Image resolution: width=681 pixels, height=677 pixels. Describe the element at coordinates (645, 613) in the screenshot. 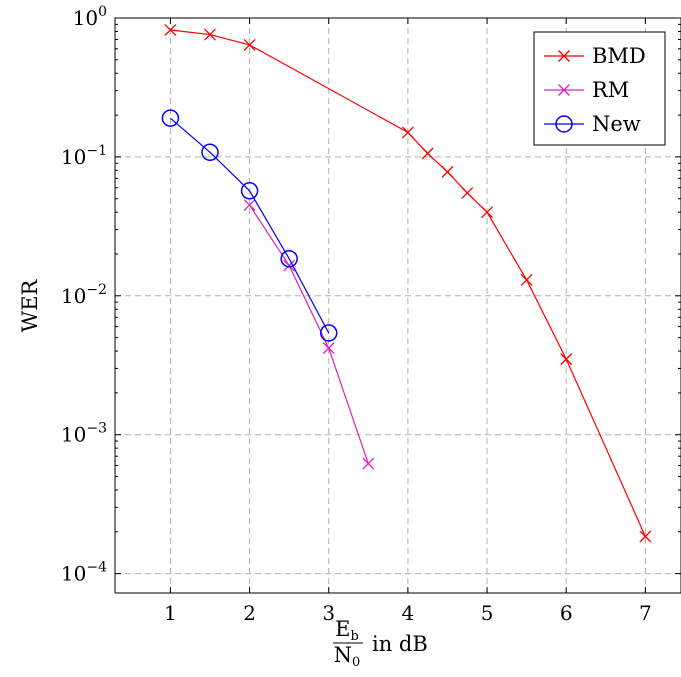

I see `x-tick-label: 7` at that location.